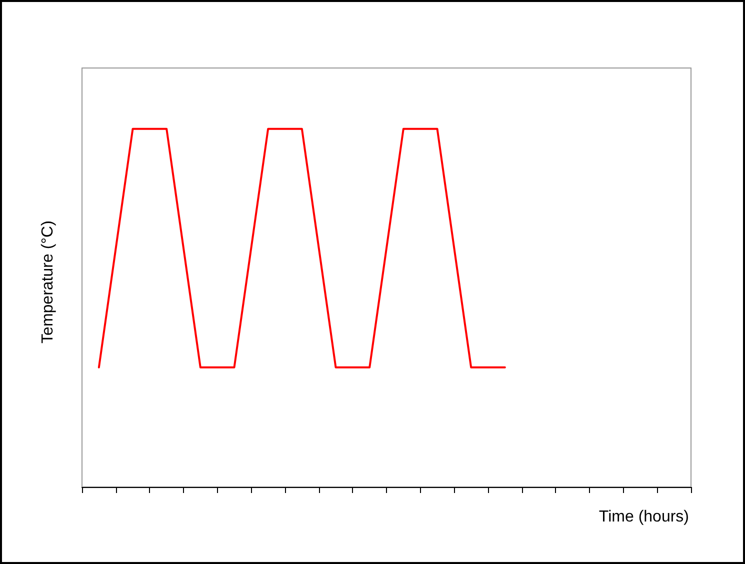 This screenshot has width=745, height=564. What do you see at coordinates (48, 282) in the screenshot?
I see `y-axis-title: Temperature (°C)` at bounding box center [48, 282].